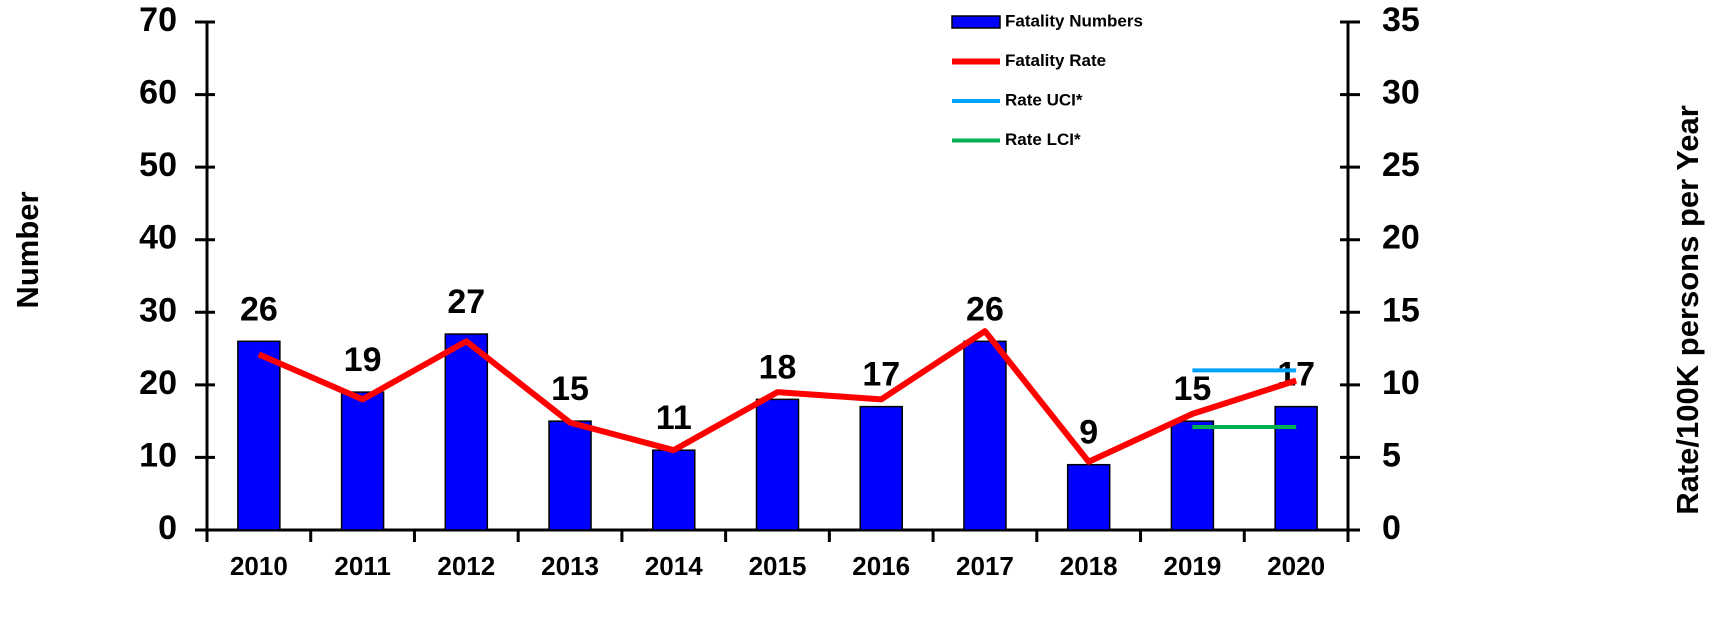 The height and width of the screenshot is (639, 1725). What do you see at coordinates (158, 383) in the screenshot?
I see `y-tick-label: 20` at bounding box center [158, 383].